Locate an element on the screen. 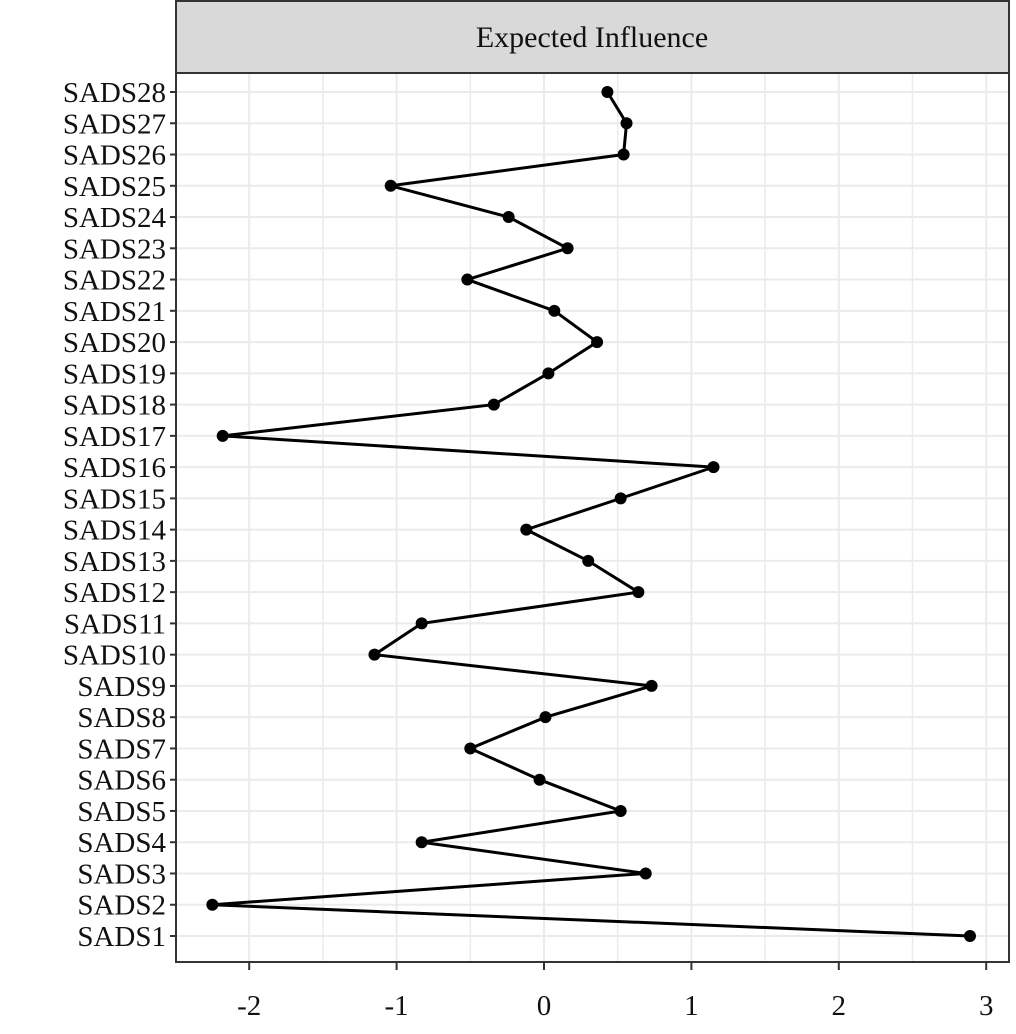  x-tick-label: 0 is located at coordinates (544, 1006).